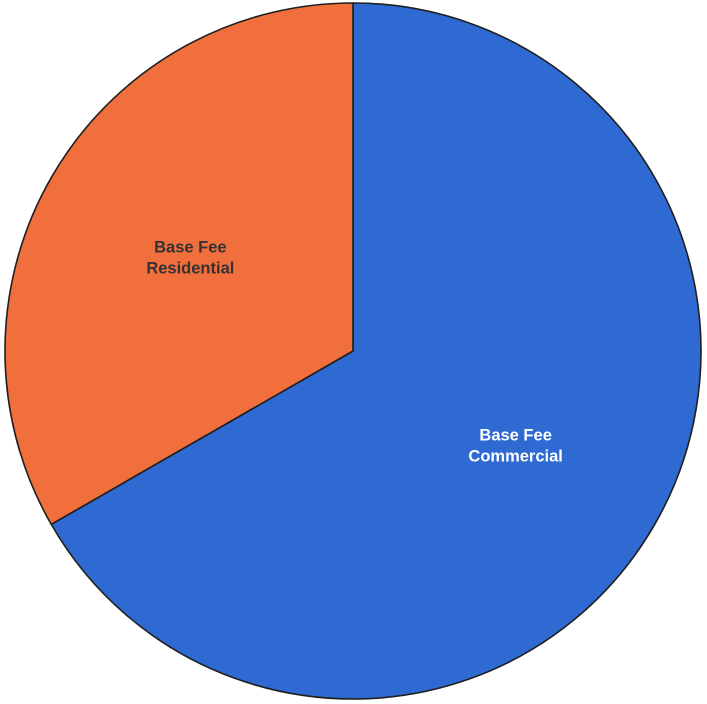 The width and height of the screenshot is (707, 704). Describe the element at coordinates (190, 268) in the screenshot. I see `pie-slice-label-line: Residential` at that location.